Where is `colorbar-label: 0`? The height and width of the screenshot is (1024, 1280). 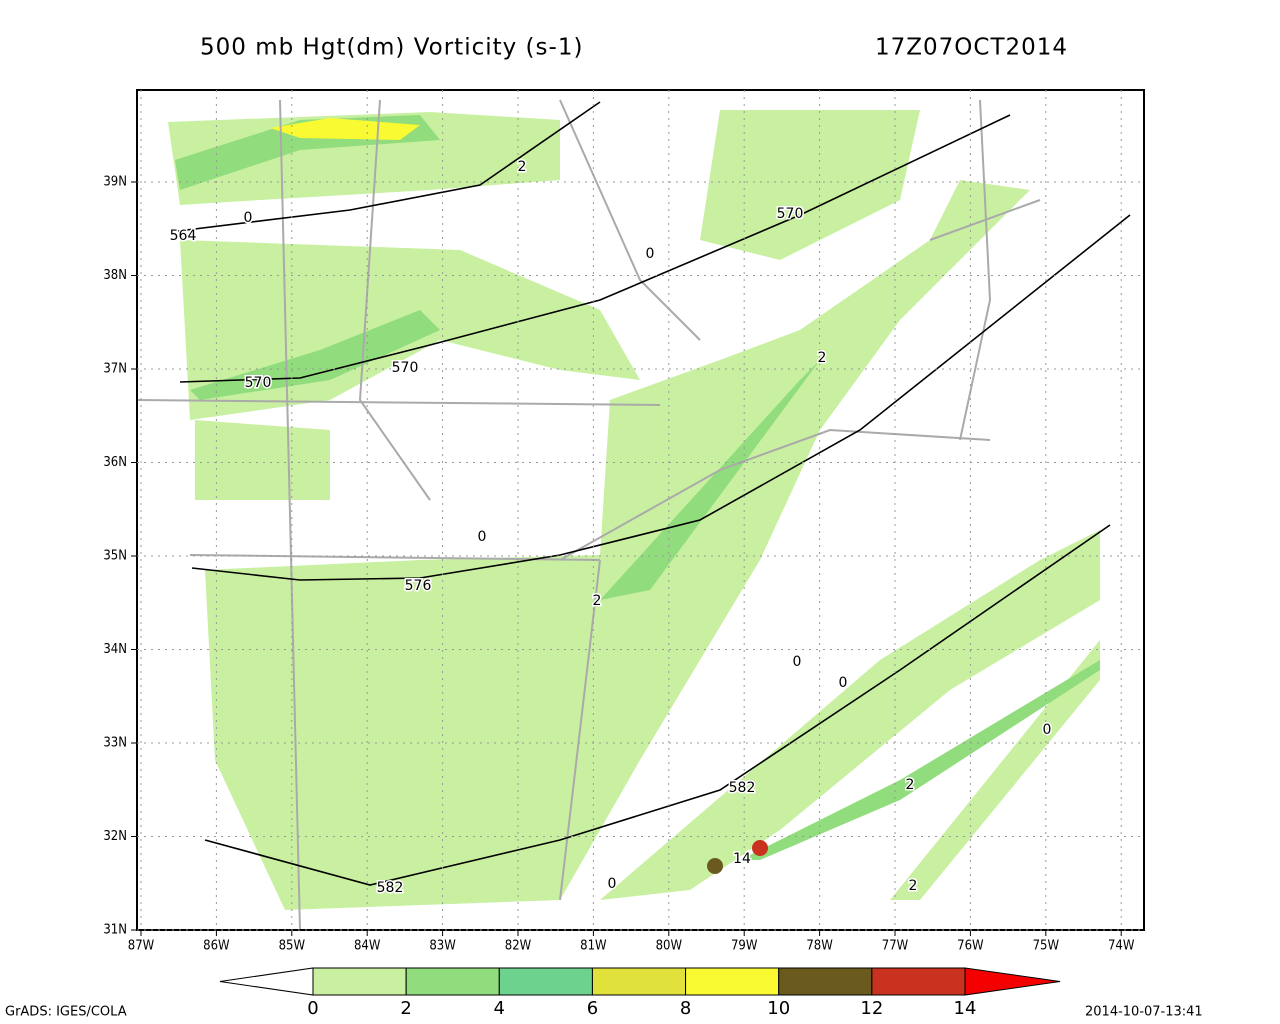
colorbar-label: 0 is located at coordinates (312, 1008).